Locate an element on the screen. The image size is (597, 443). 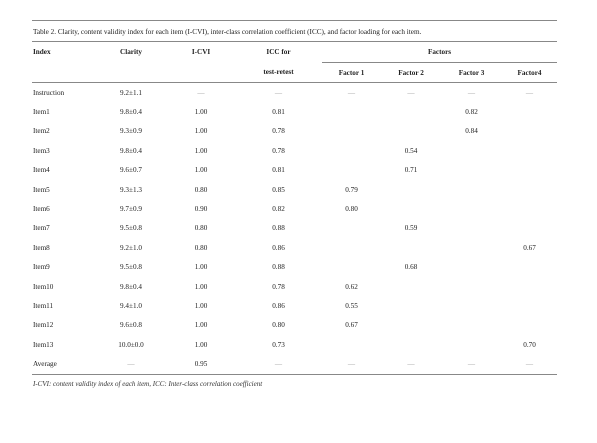
cell-factor1: 0.62 is located at coordinates (351, 286).